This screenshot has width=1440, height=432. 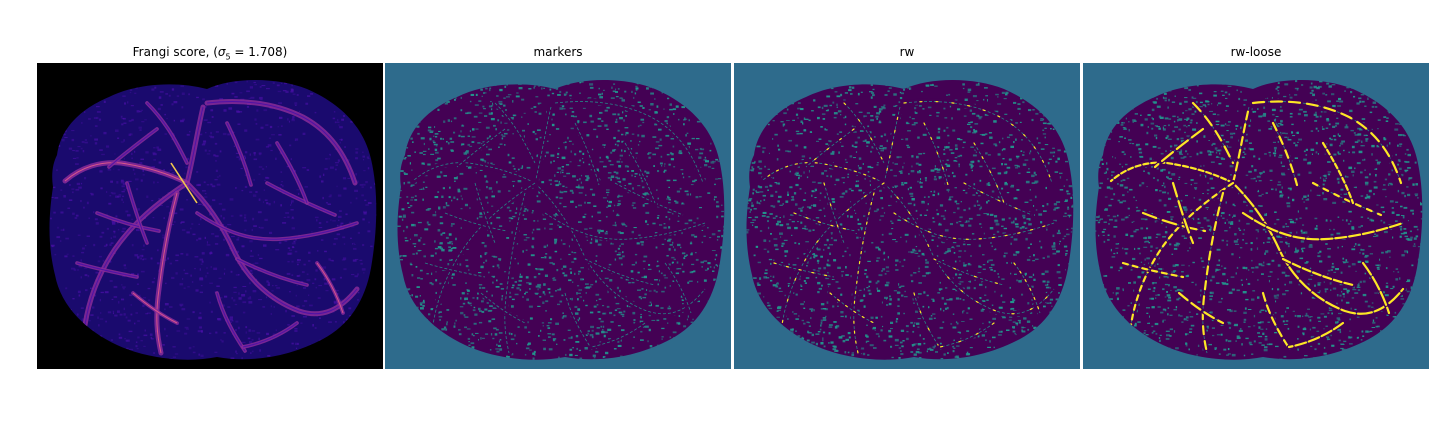 What do you see at coordinates (907, 52) in the screenshot?
I see `panel-title-rw: rw` at bounding box center [907, 52].